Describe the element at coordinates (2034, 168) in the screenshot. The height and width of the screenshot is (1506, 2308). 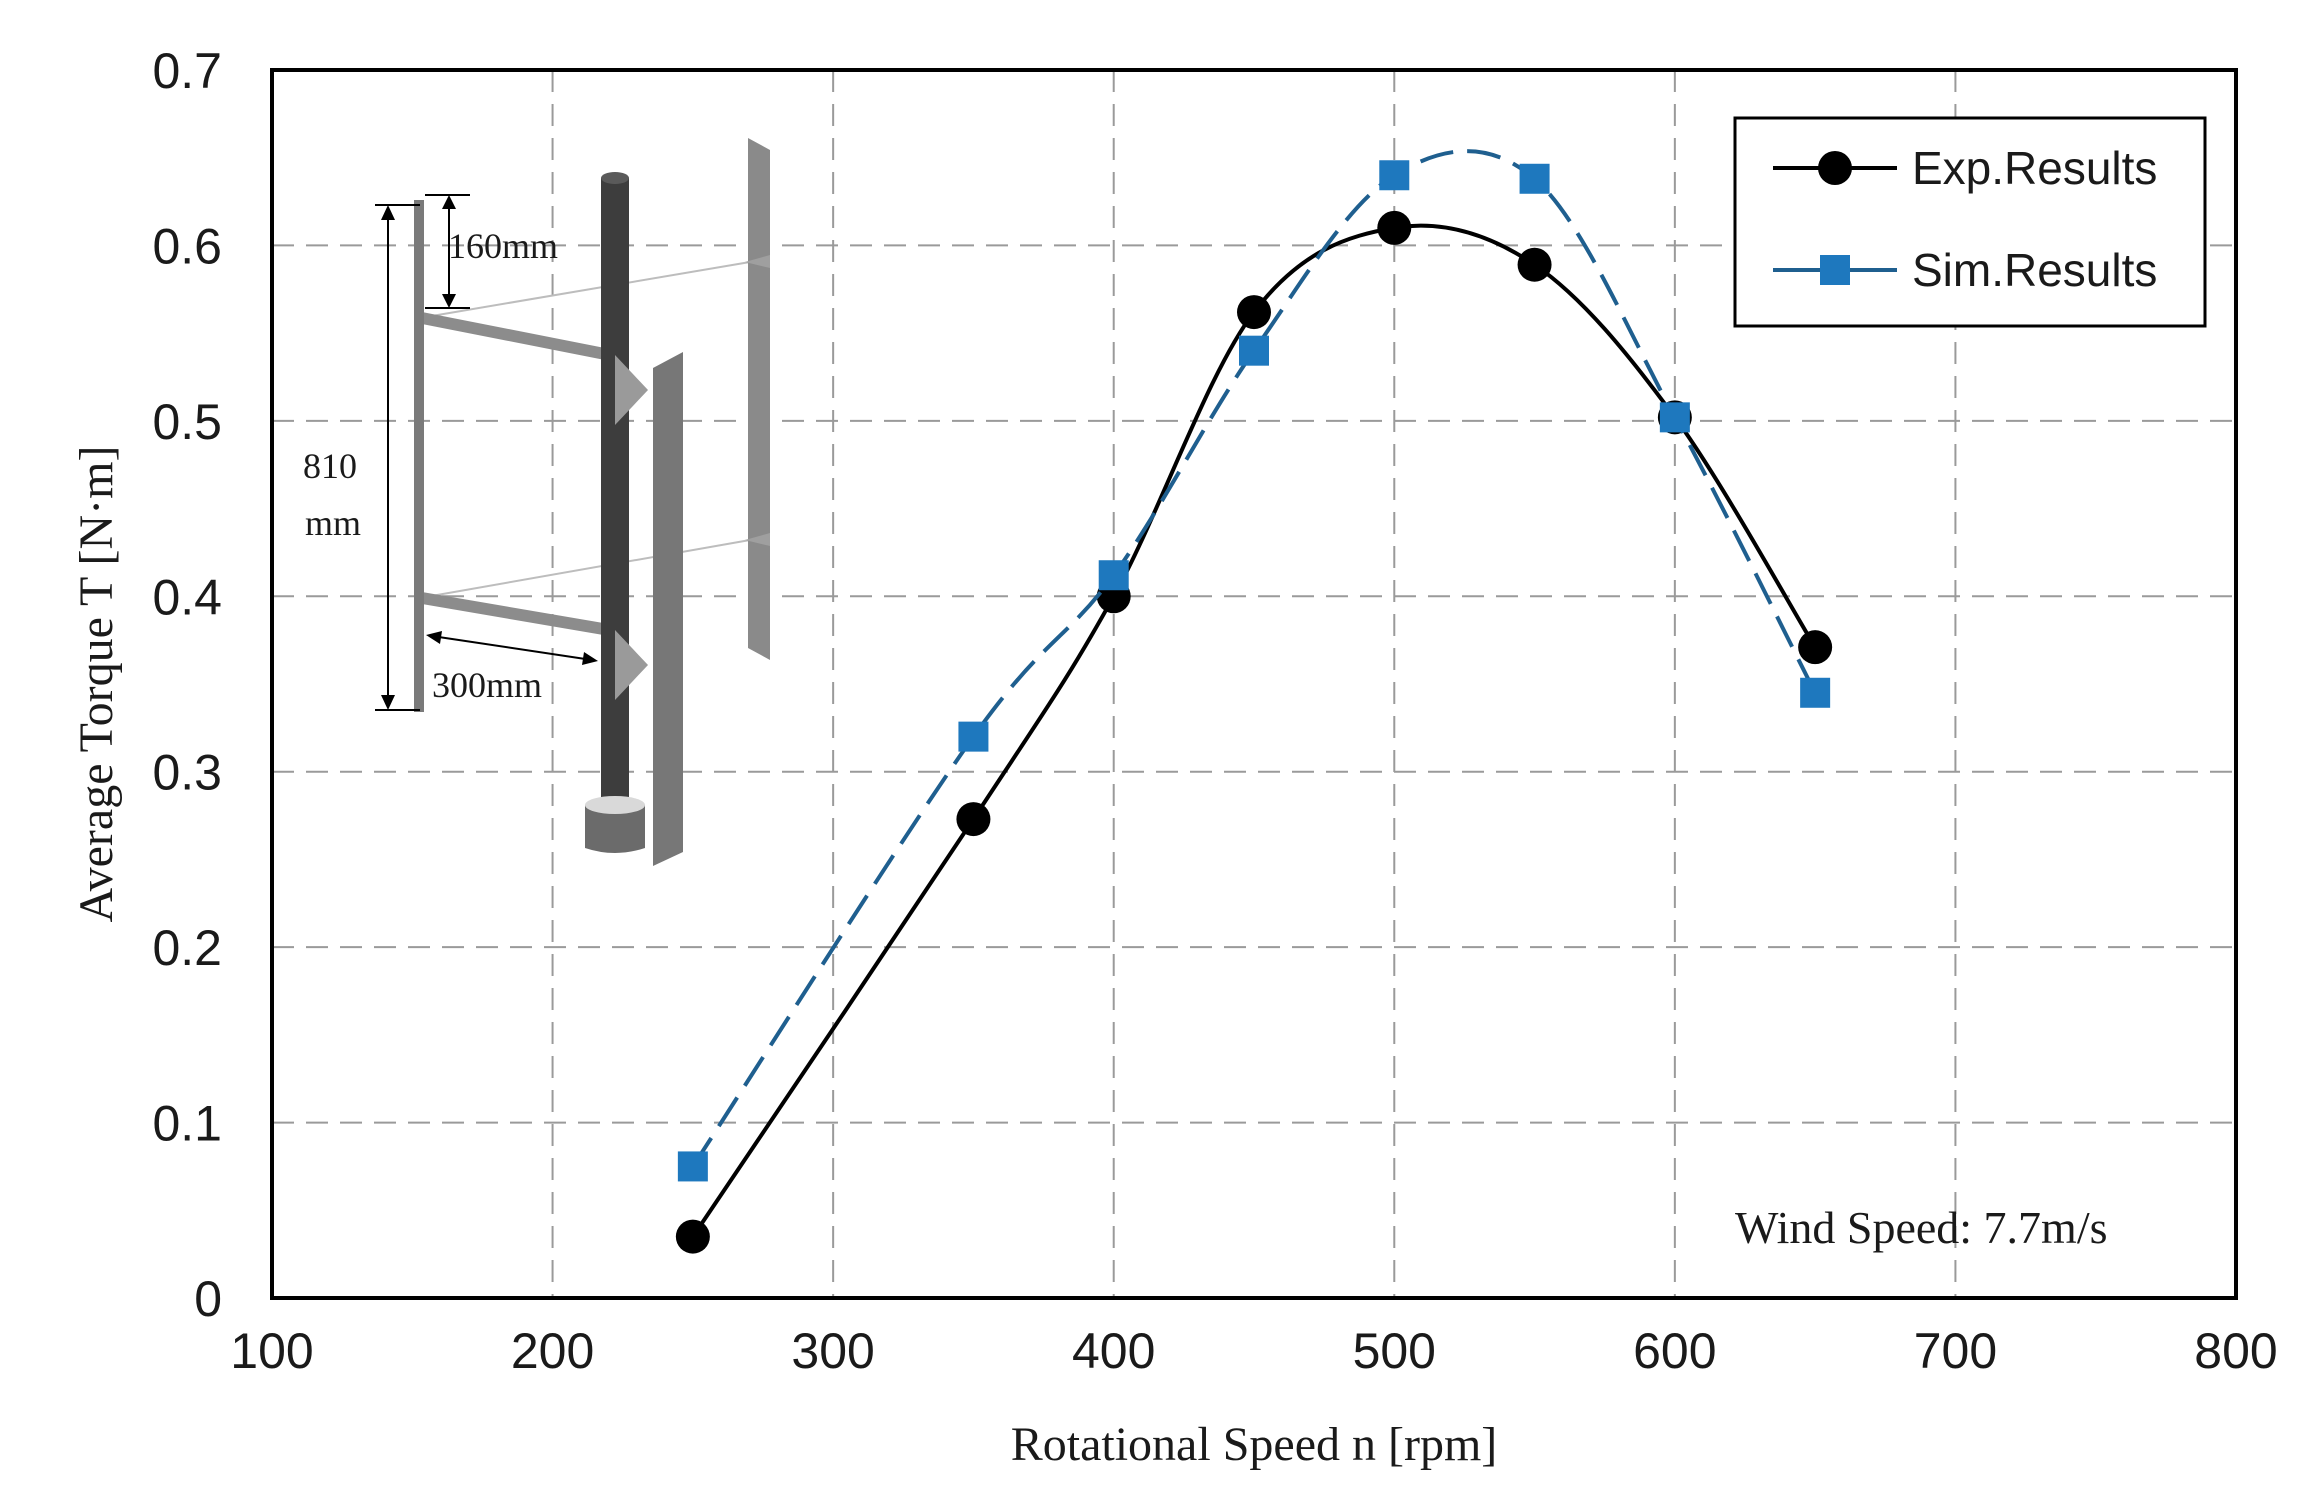
I see `legend-label-exp: Exp.Results` at that location.